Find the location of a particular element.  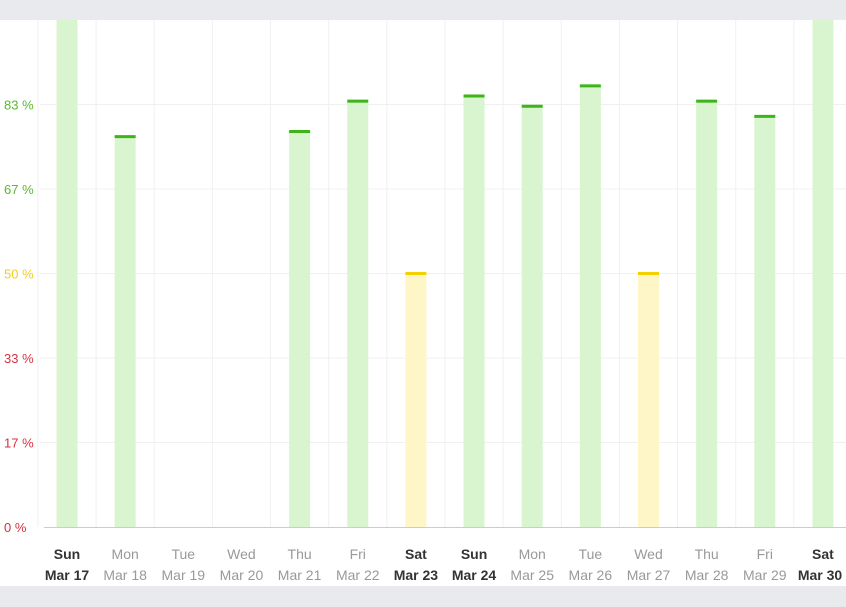

x-tick-date: Mar 30 is located at coordinates (820, 575).